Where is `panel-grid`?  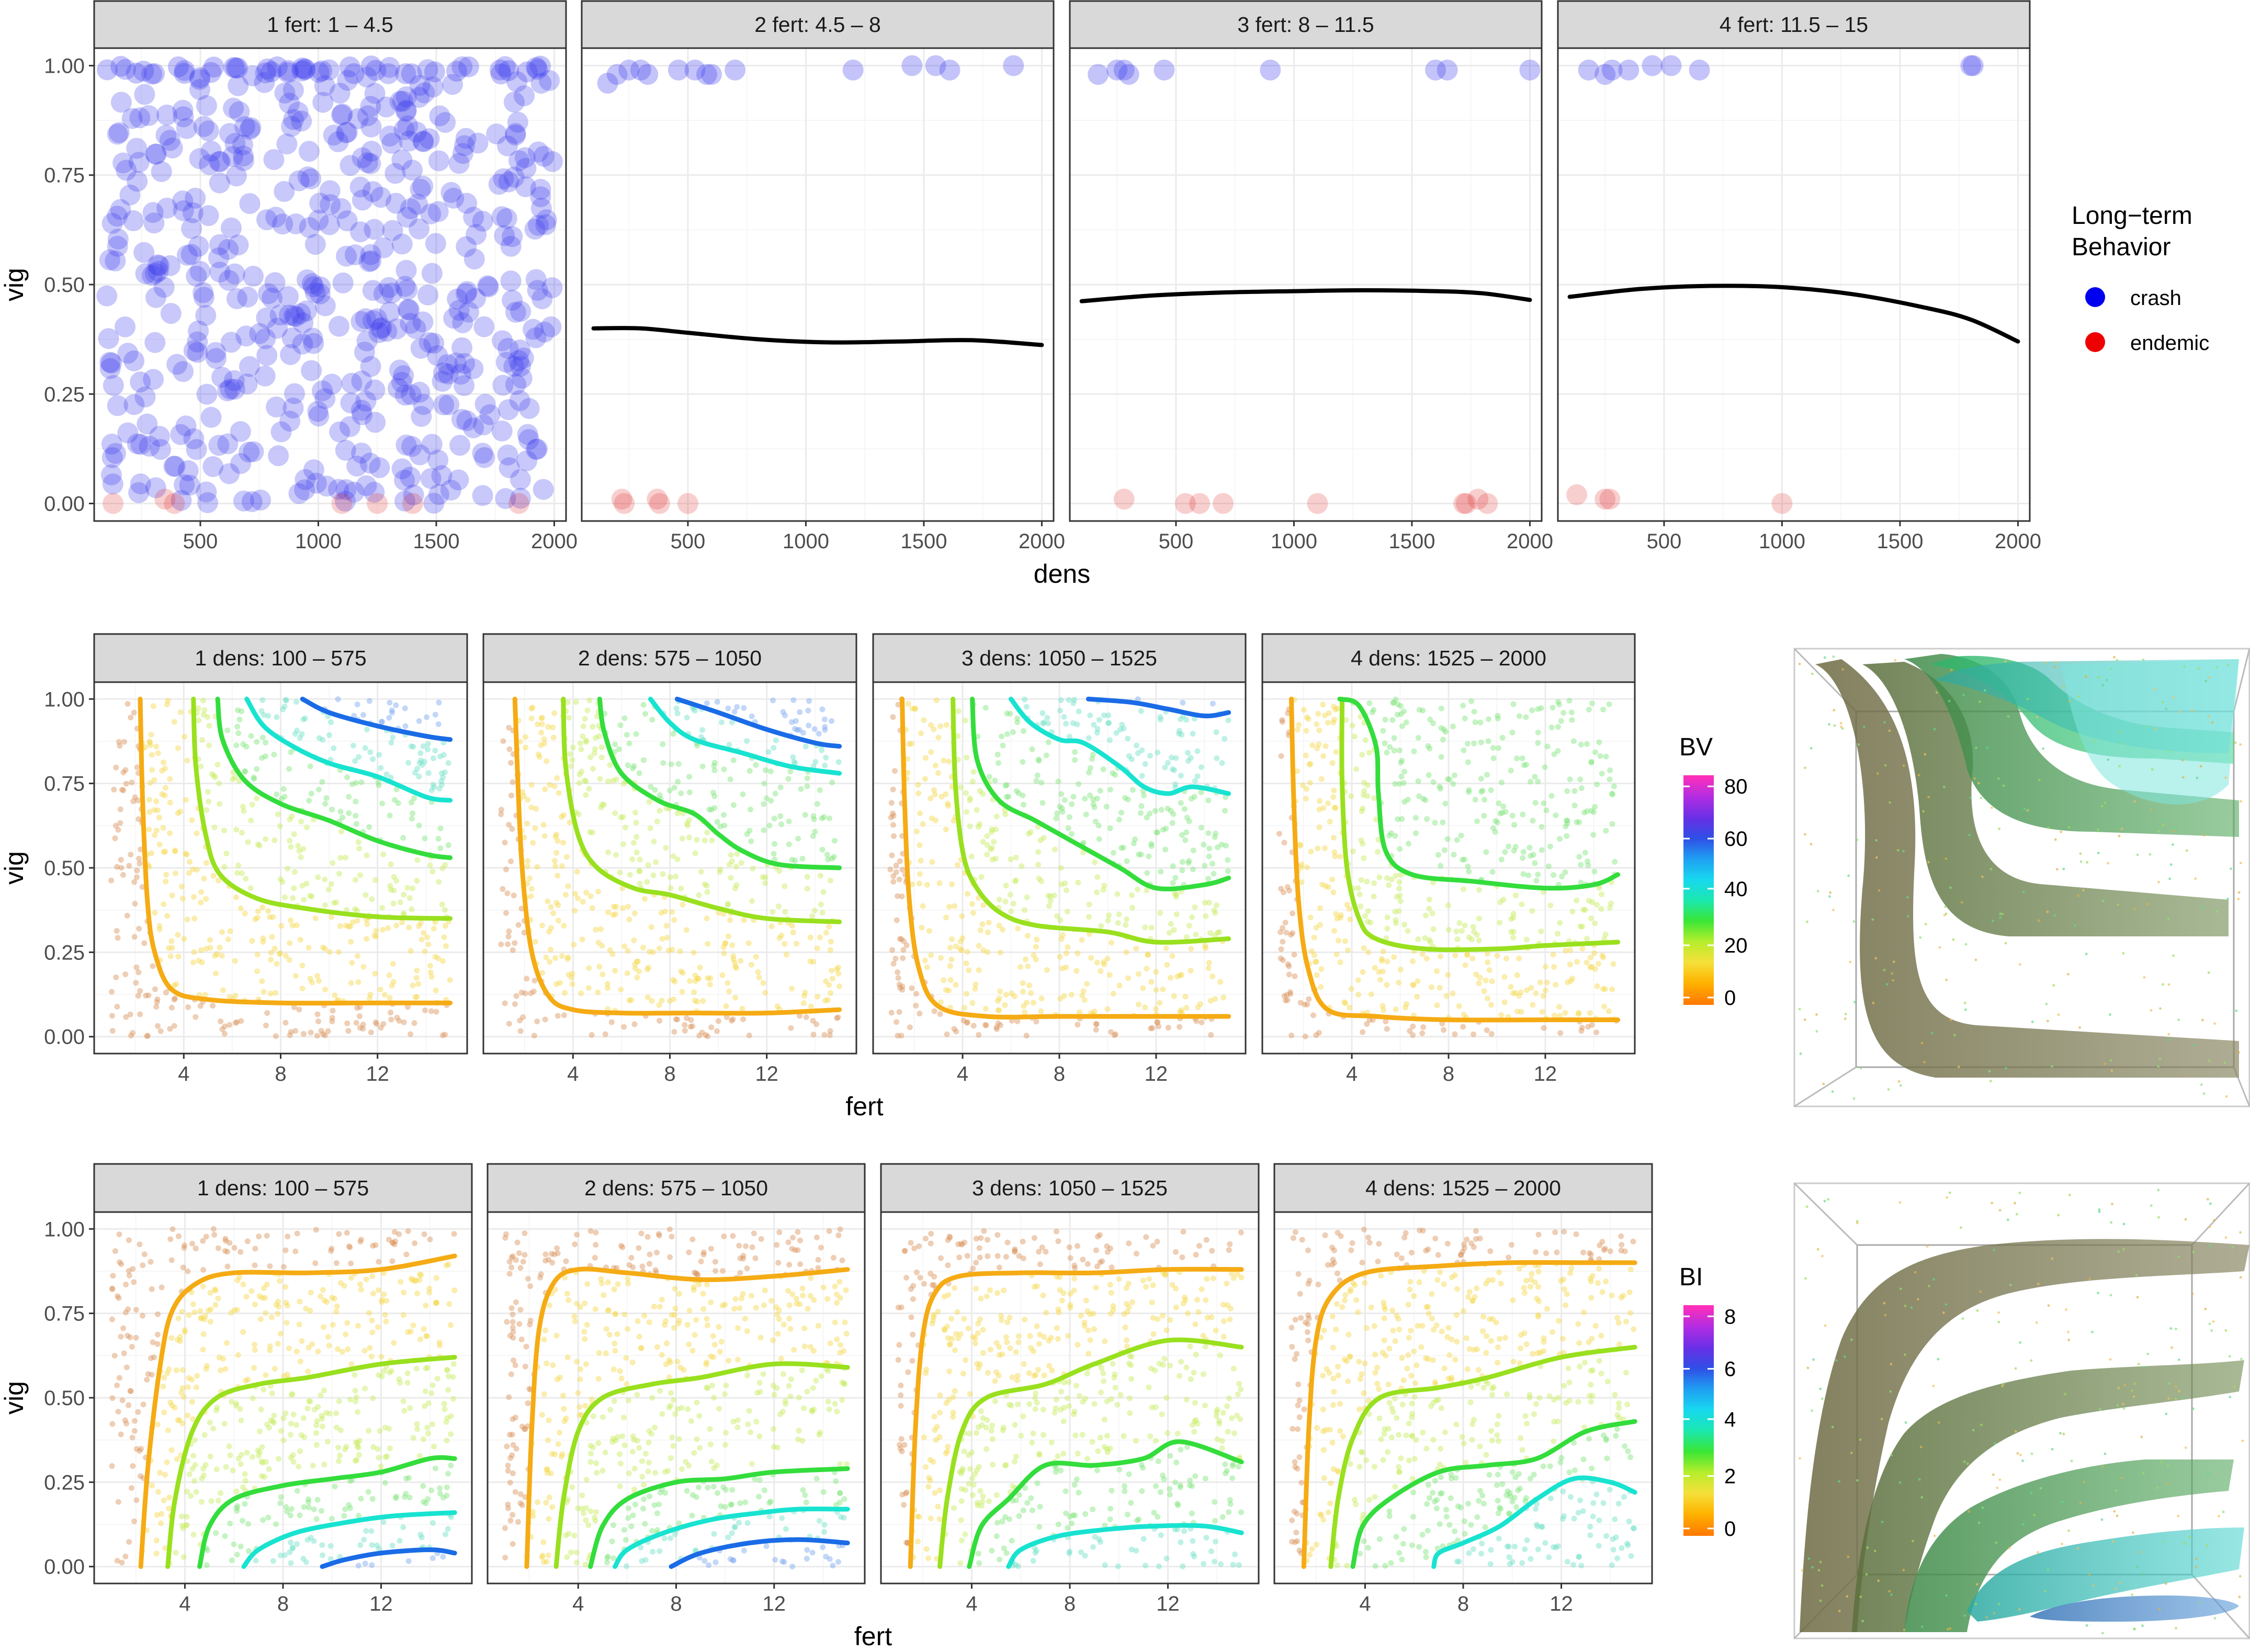 panel-grid is located at coordinates (330, 284).